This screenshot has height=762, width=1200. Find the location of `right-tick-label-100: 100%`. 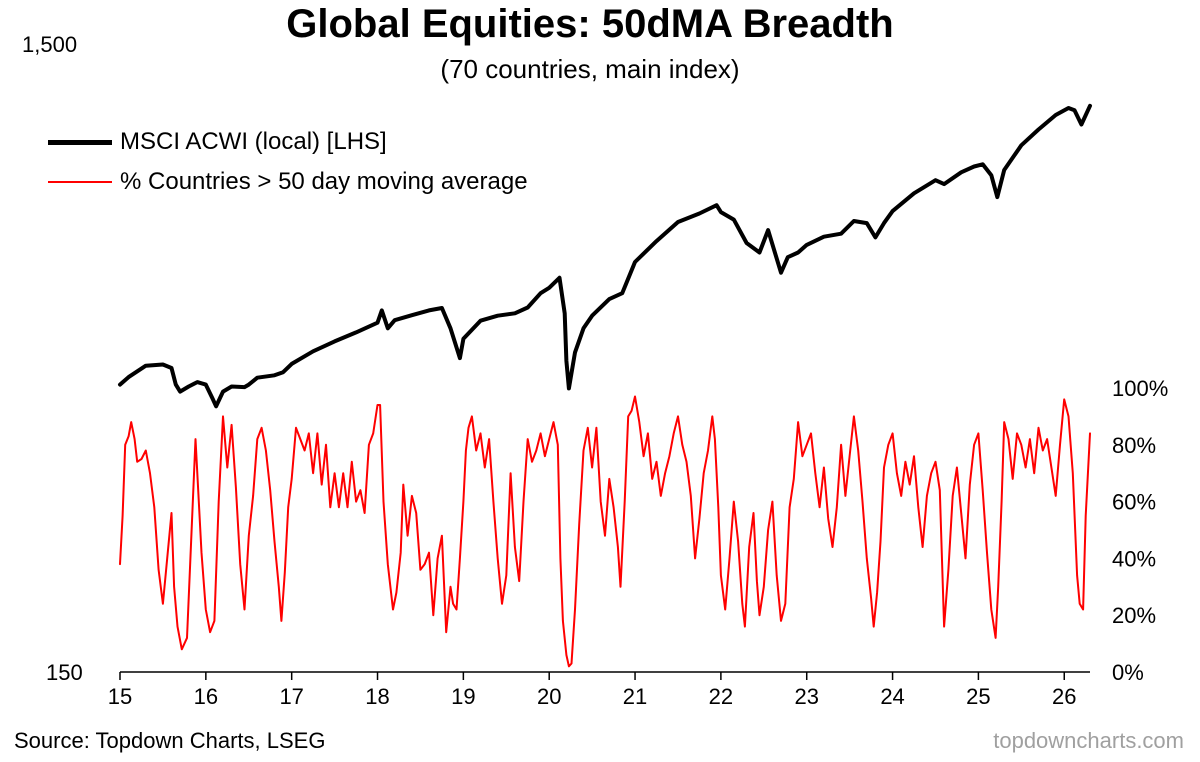

right-tick-label-100: 100% is located at coordinates (1140, 388).